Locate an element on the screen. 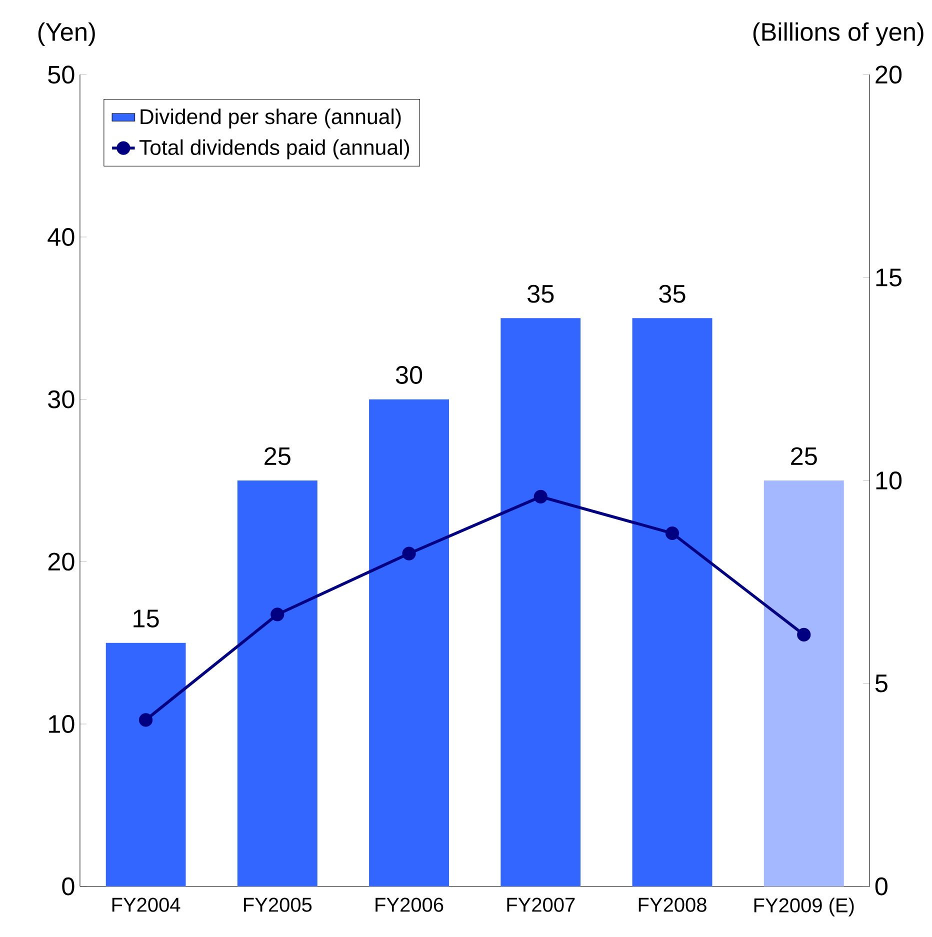 The height and width of the screenshot is (937, 932). y-tick-label: 0 is located at coordinates (68, 886).